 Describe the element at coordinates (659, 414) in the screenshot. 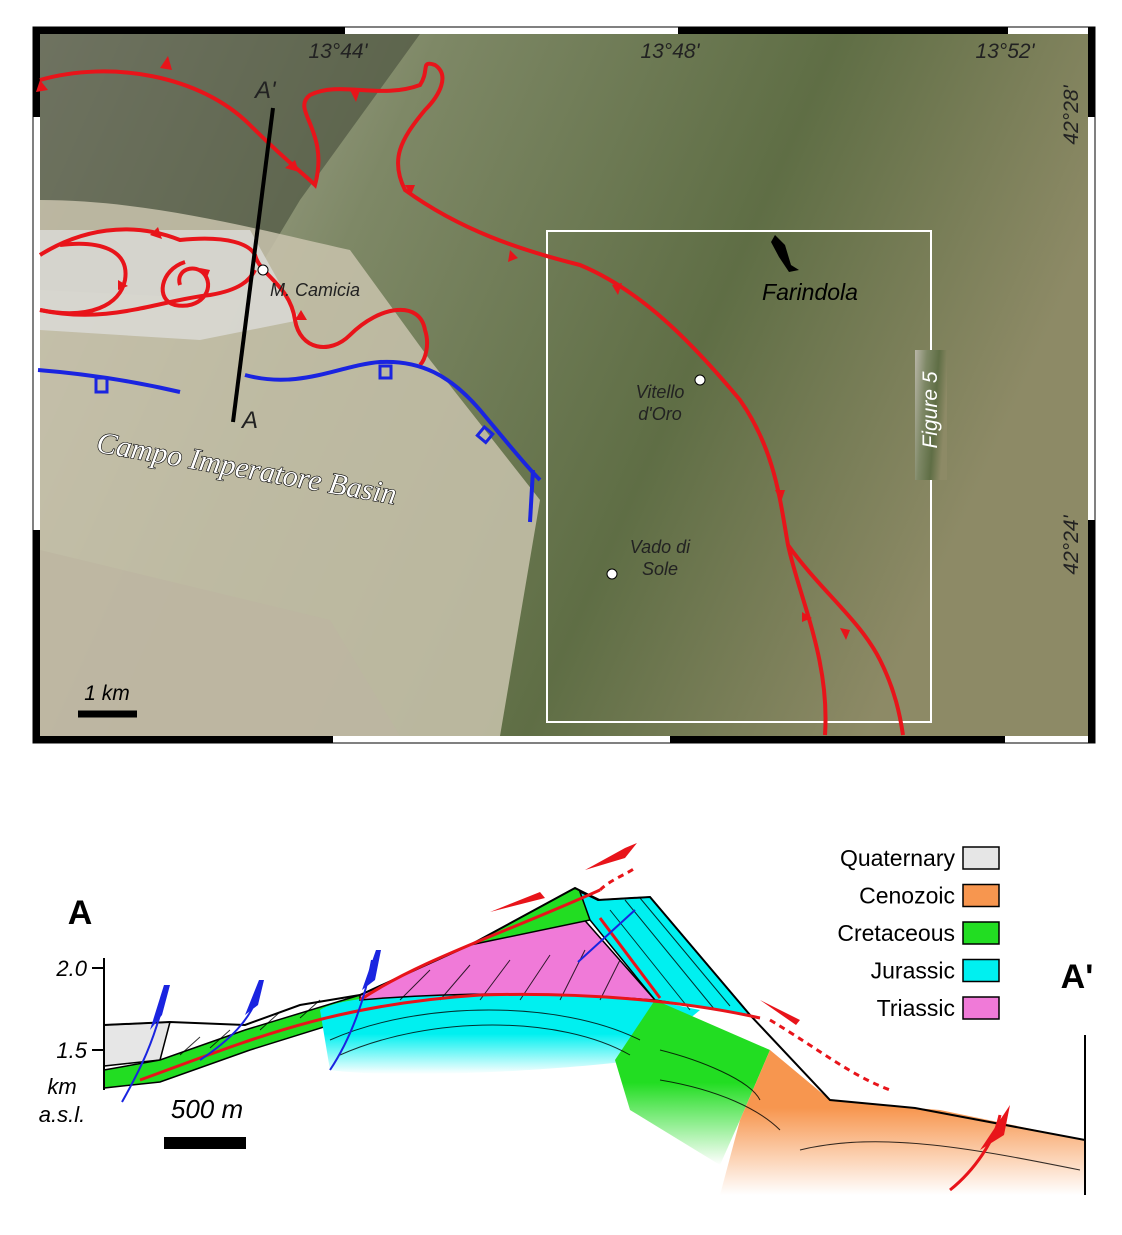

I see `place-label: d'Oro` at that location.